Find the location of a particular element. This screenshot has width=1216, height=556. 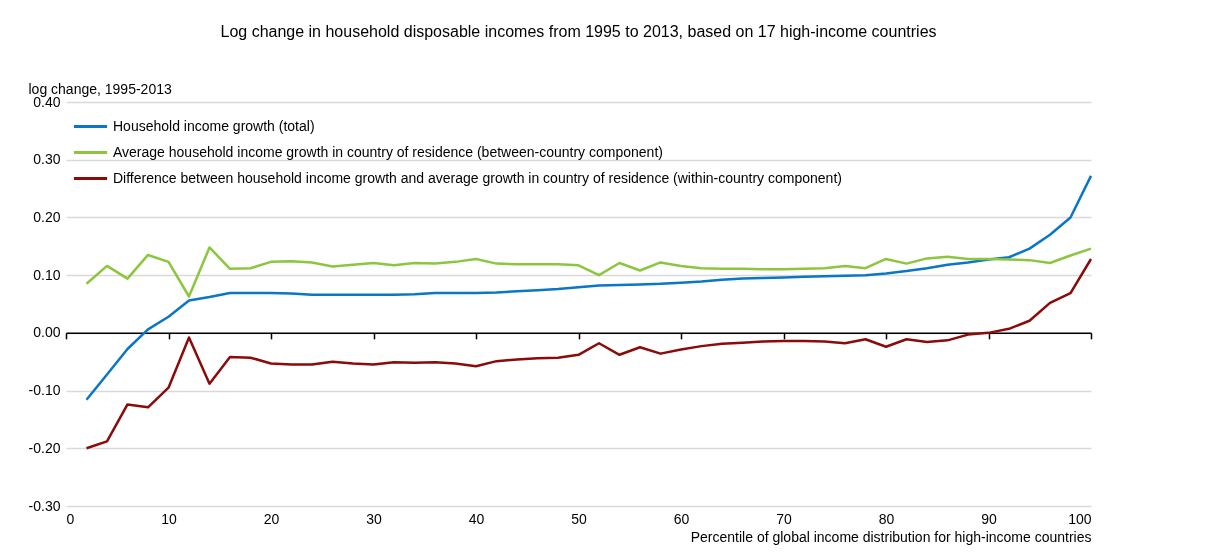

legend-label: Difference between household income growth and average growth in country of residence (within-country component) is located at coordinates (477, 177).